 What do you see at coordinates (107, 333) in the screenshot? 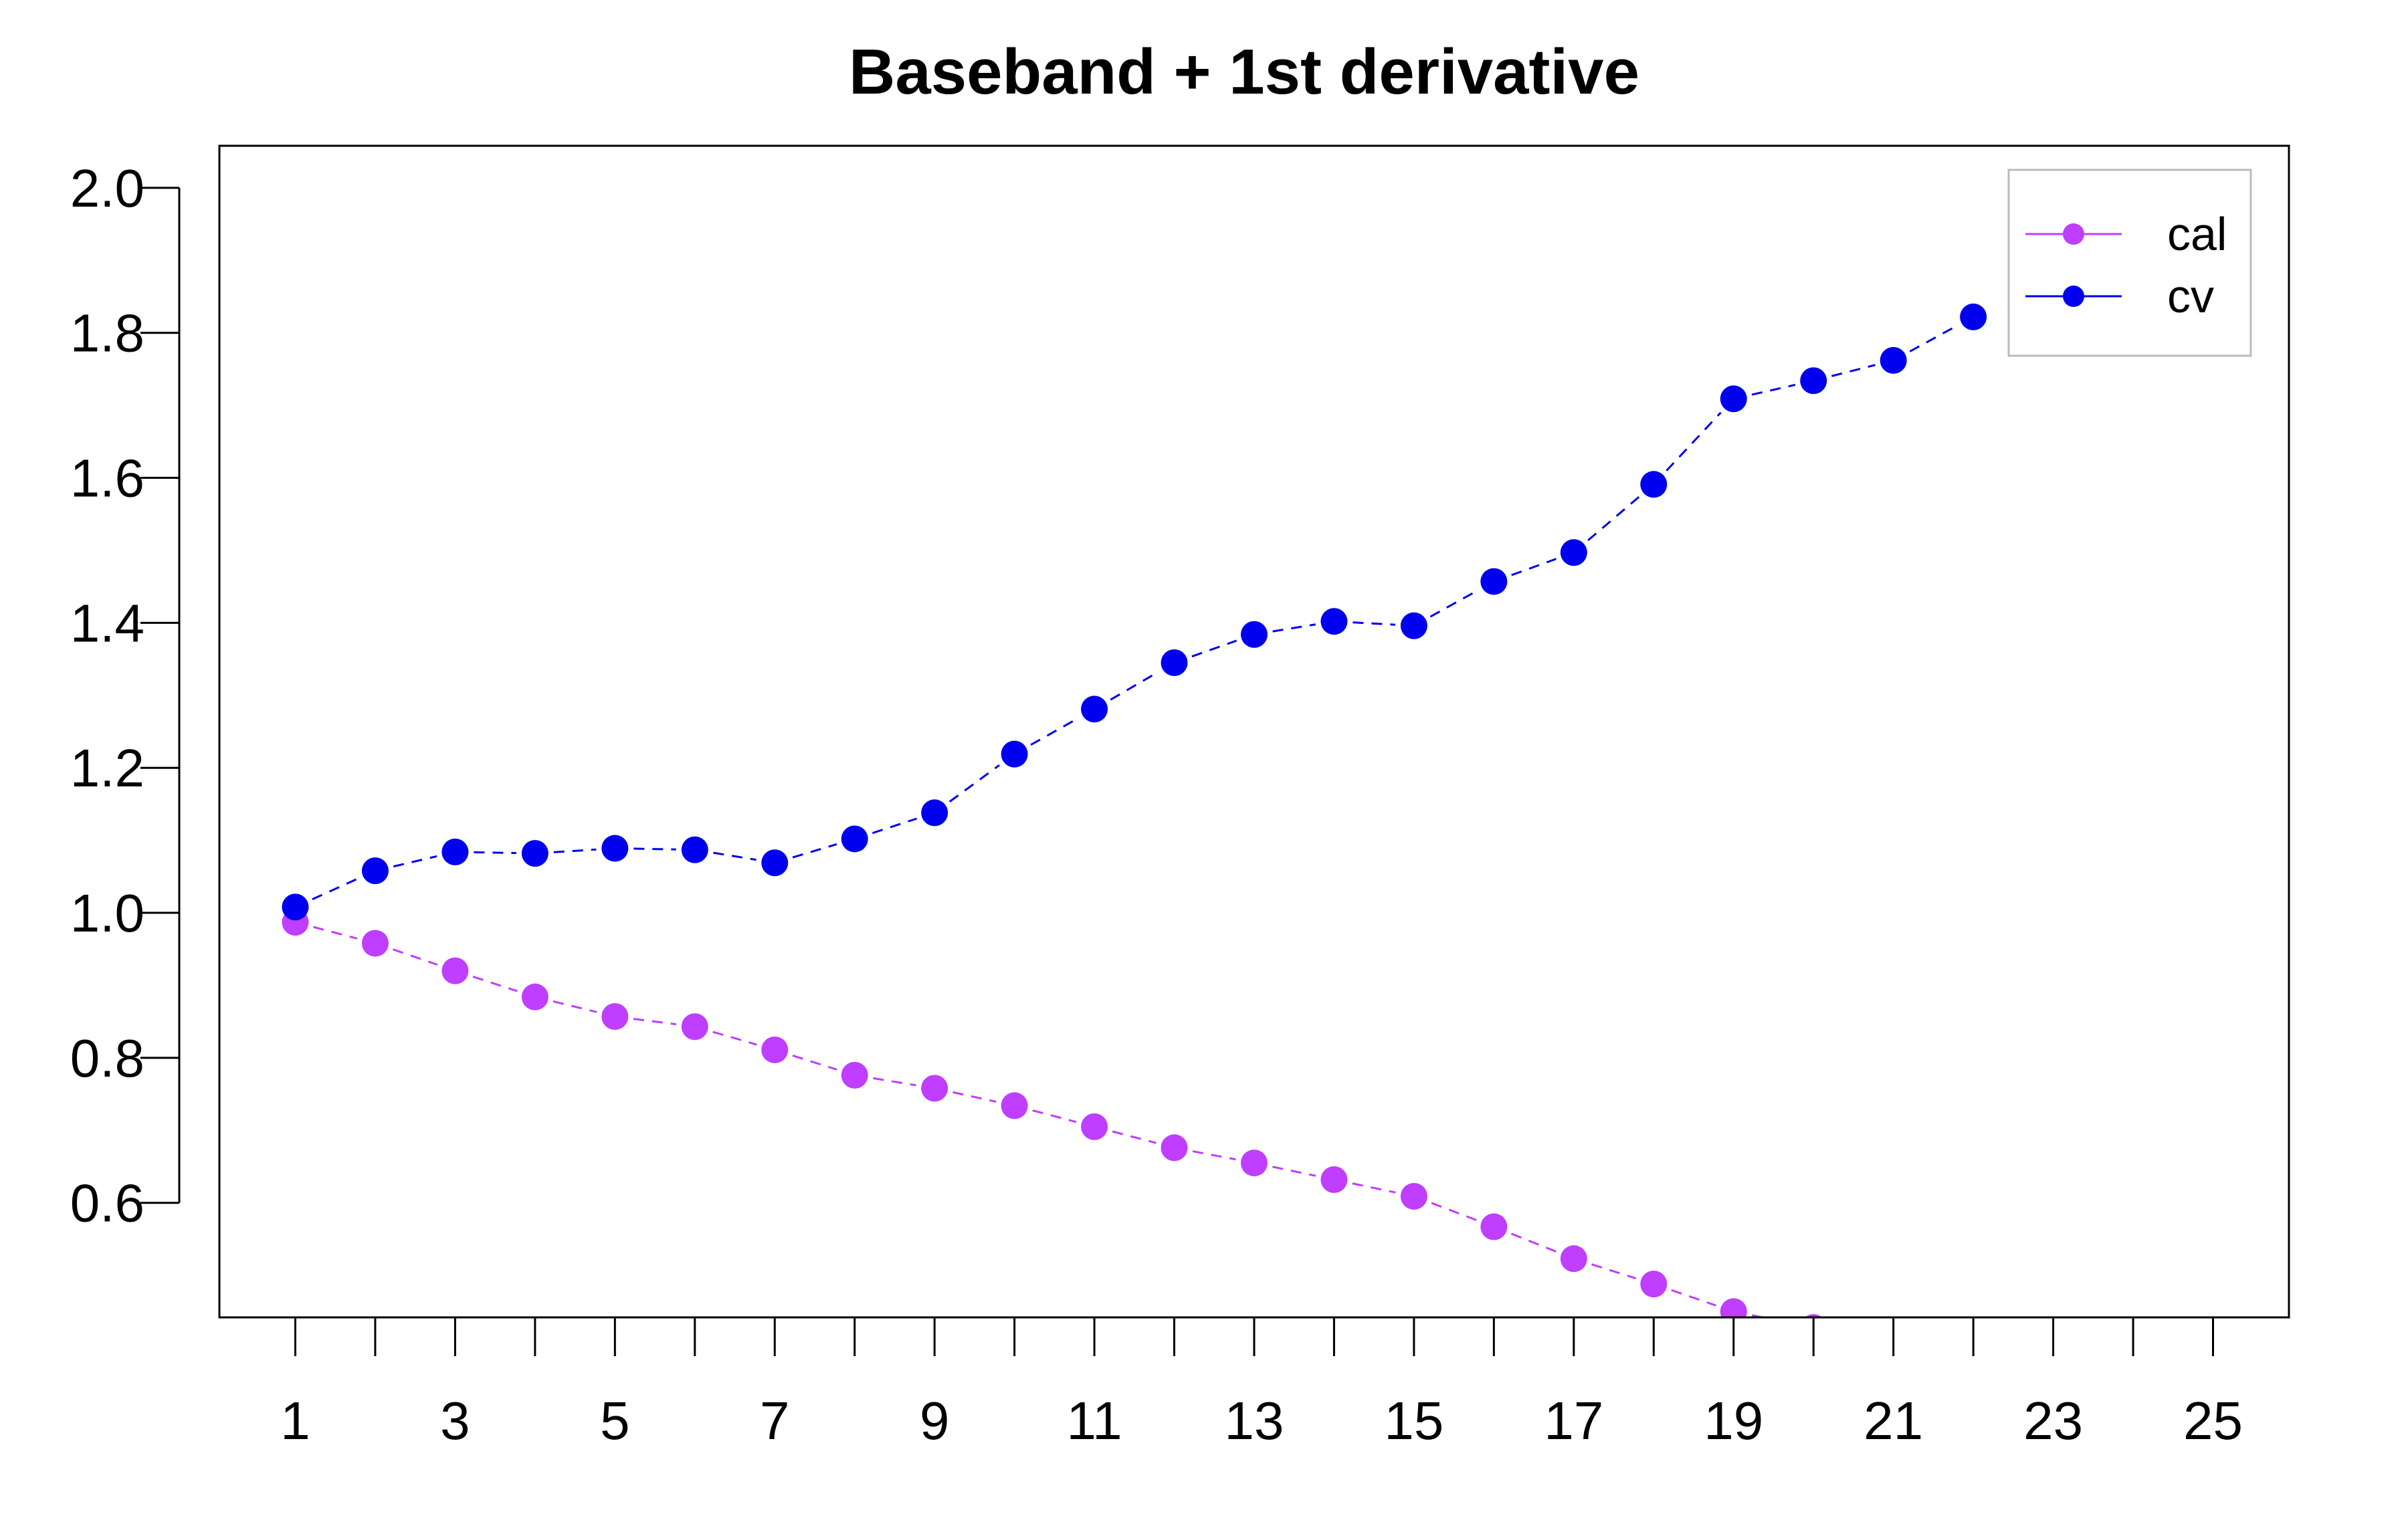
I see `y-tick-label: 1.8` at bounding box center [107, 333].